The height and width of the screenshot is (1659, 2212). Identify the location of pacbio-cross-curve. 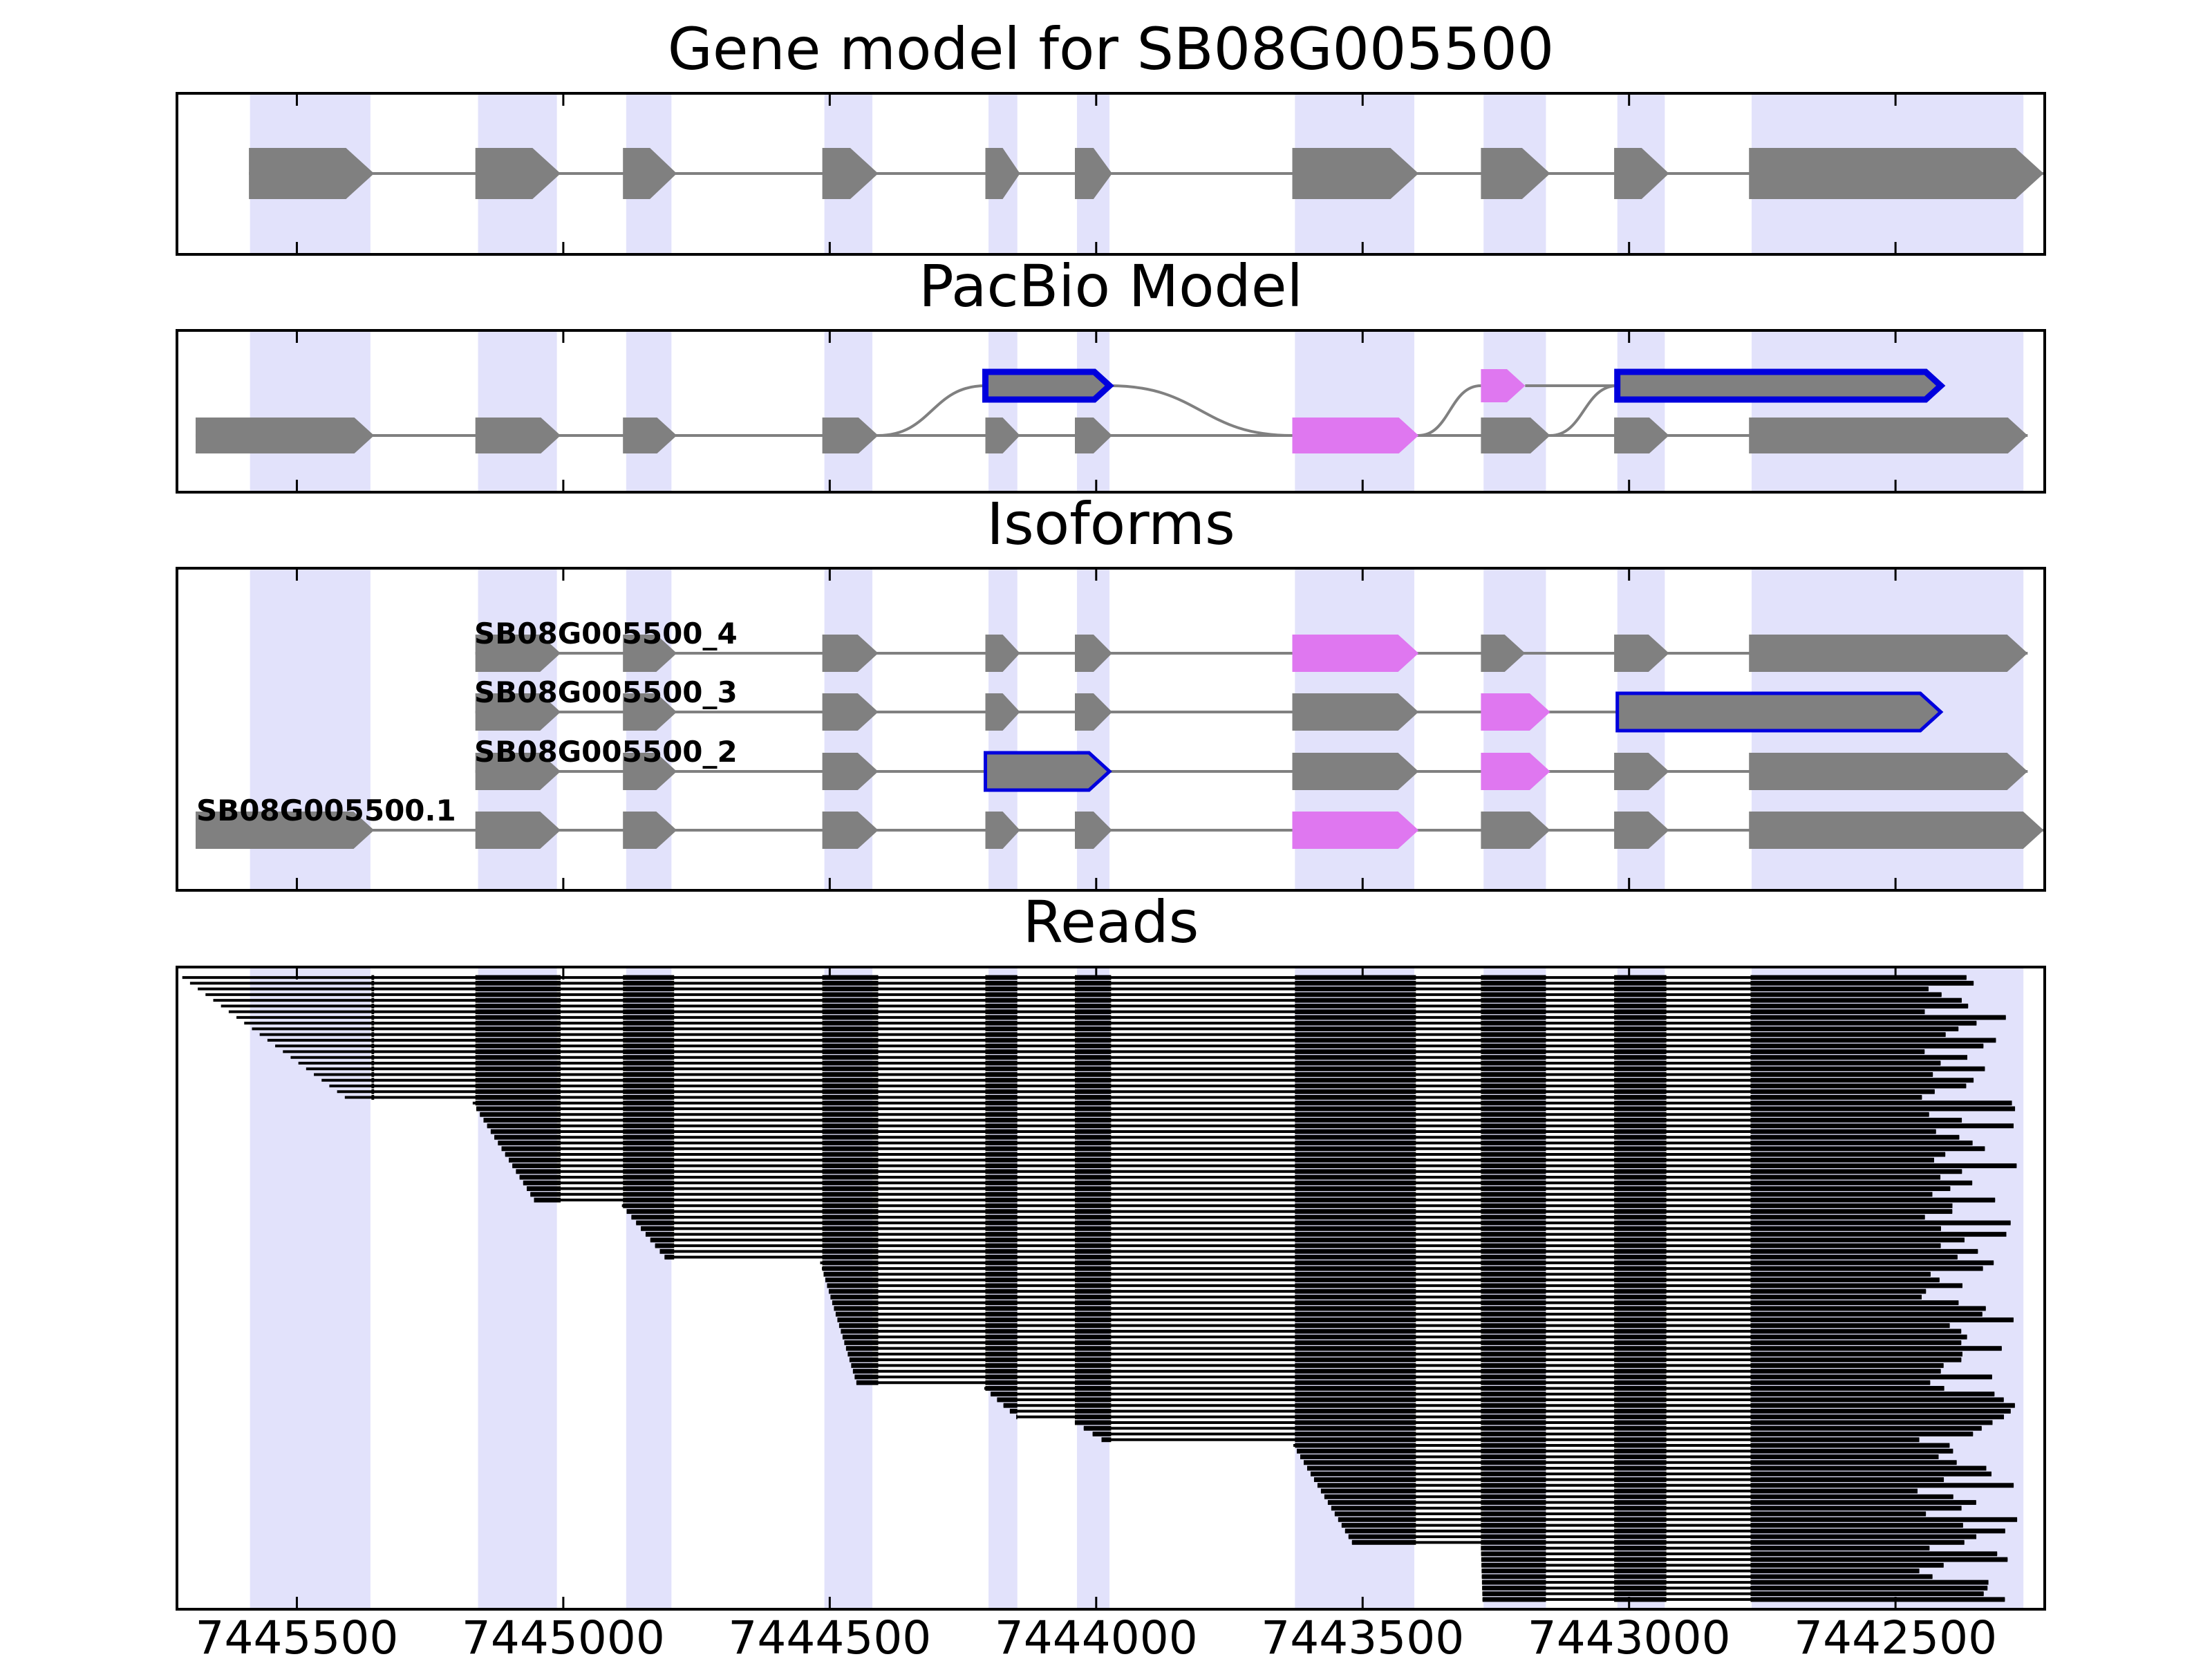
(1584, 411).